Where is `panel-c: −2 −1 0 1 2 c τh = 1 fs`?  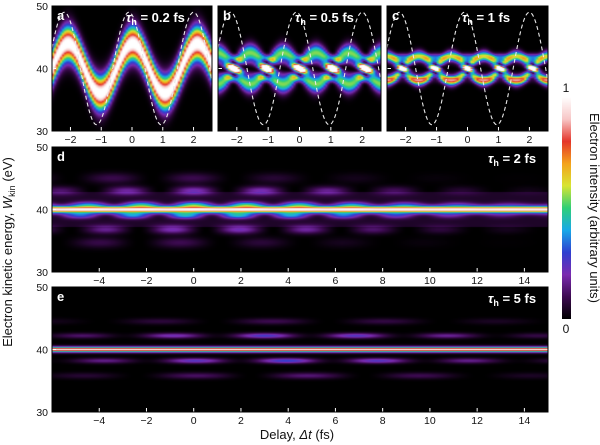 panel-c: −2 −1 0 1 2 c τh = 1 fs is located at coordinates (467, 75).